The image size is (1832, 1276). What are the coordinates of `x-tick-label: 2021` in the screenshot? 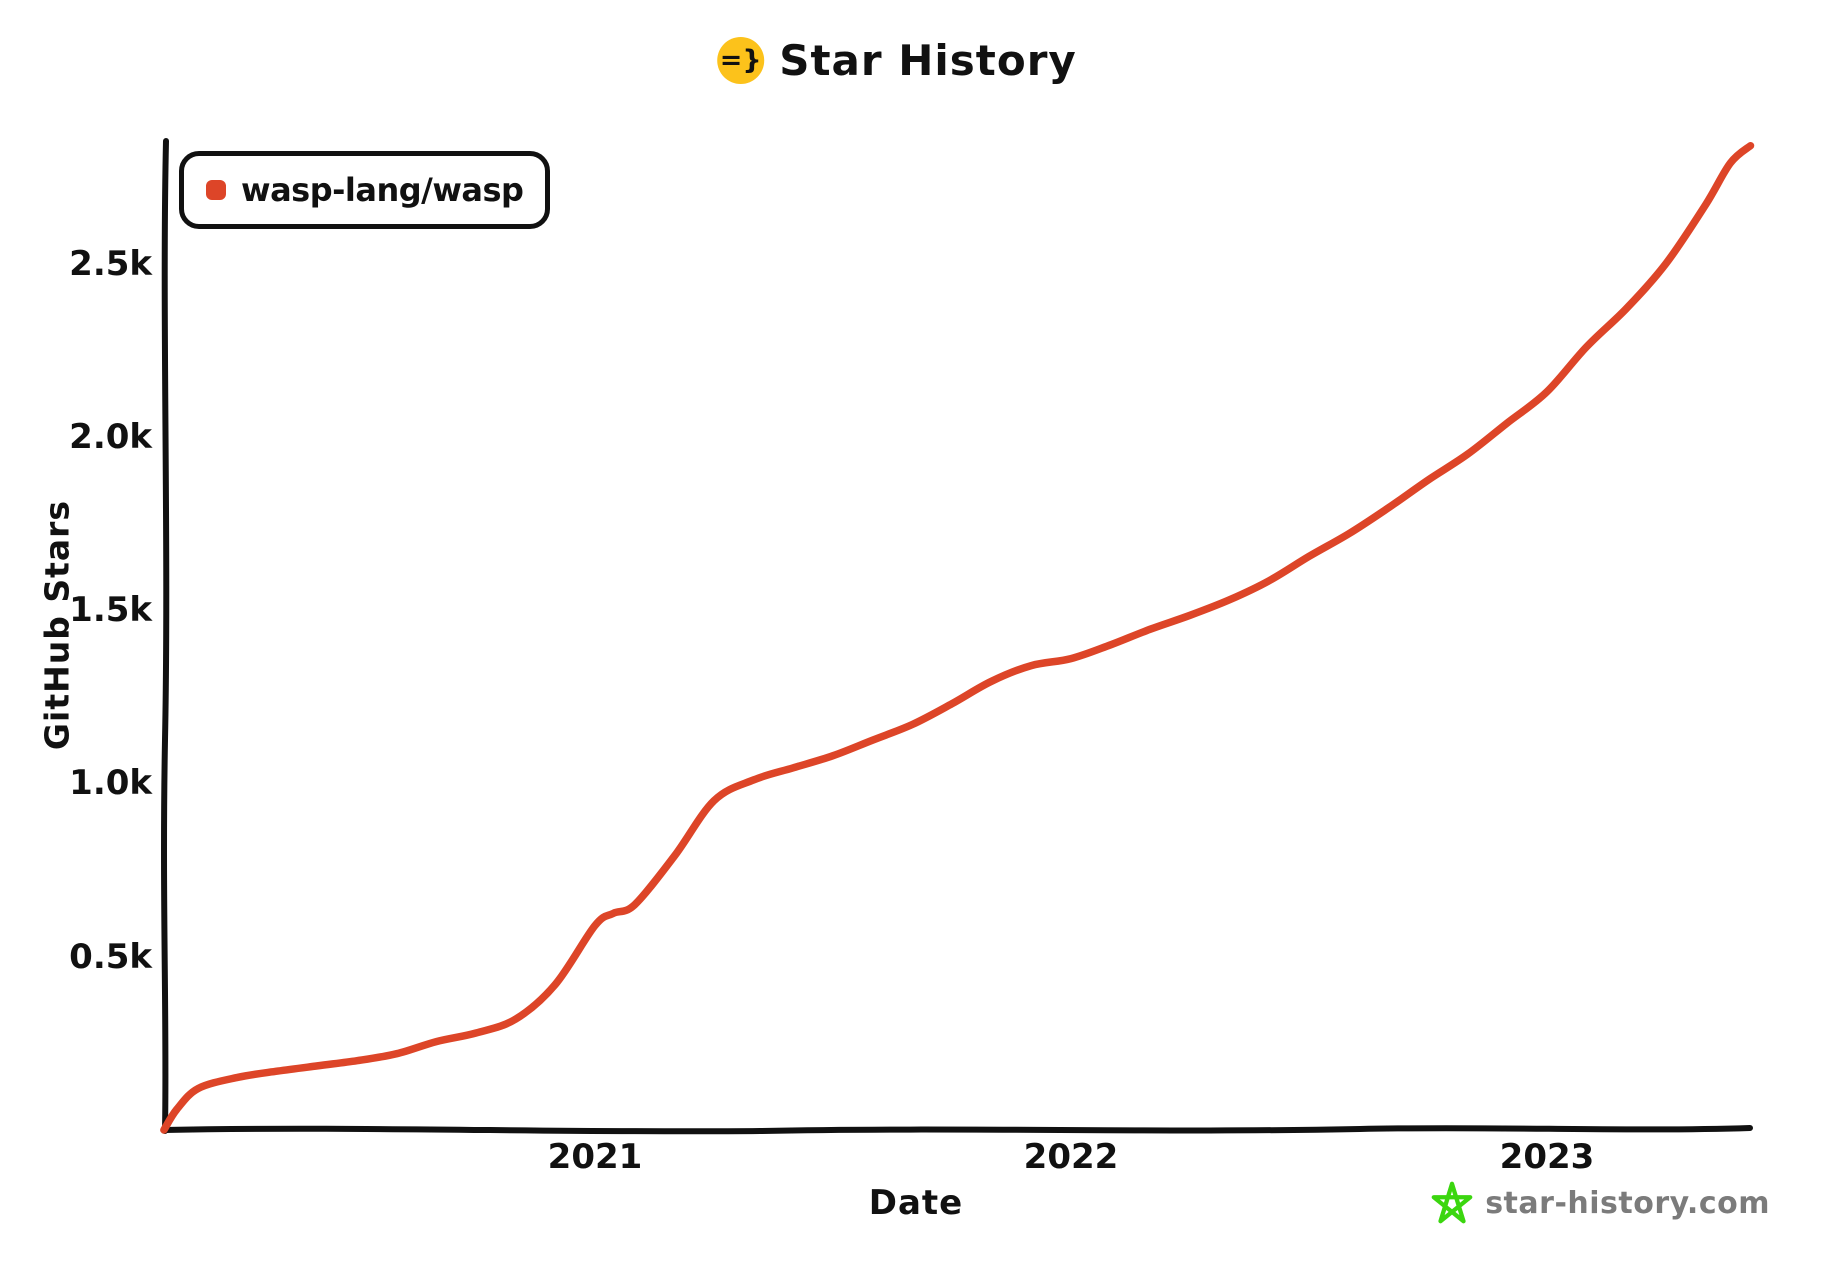 It's located at (595, 1157).